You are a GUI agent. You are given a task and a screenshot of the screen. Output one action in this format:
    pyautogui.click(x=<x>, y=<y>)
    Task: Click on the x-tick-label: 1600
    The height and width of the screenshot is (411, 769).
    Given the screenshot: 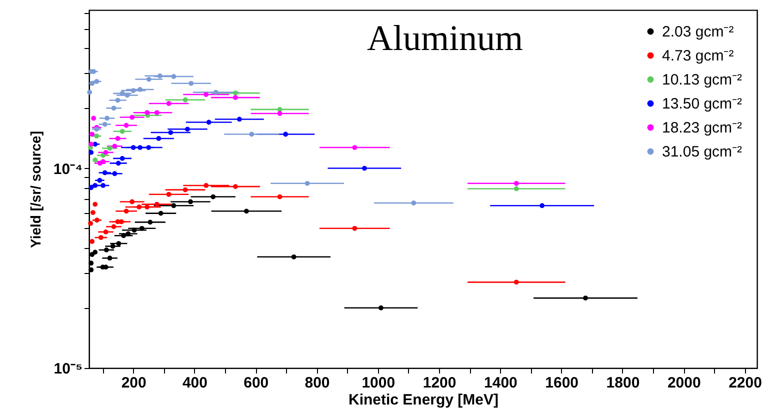 What is the action you would take?
    pyautogui.click(x=562, y=383)
    